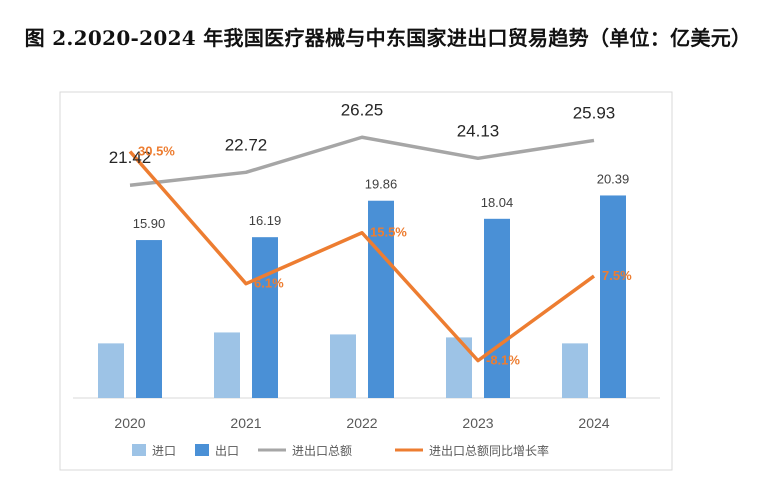  Describe the element at coordinates (477, 423) in the screenshot. I see `x-tick-2023: 2023` at that location.